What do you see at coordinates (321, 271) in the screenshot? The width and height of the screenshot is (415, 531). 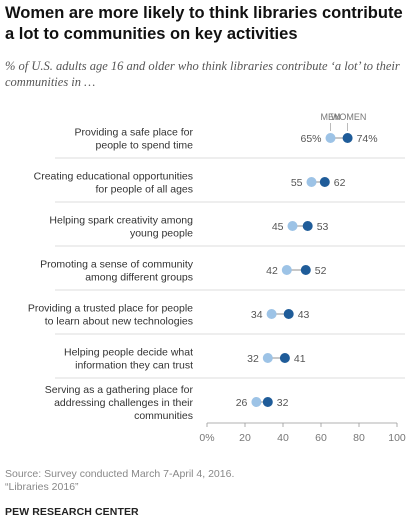 I see `value-label-women: 52` at bounding box center [321, 271].